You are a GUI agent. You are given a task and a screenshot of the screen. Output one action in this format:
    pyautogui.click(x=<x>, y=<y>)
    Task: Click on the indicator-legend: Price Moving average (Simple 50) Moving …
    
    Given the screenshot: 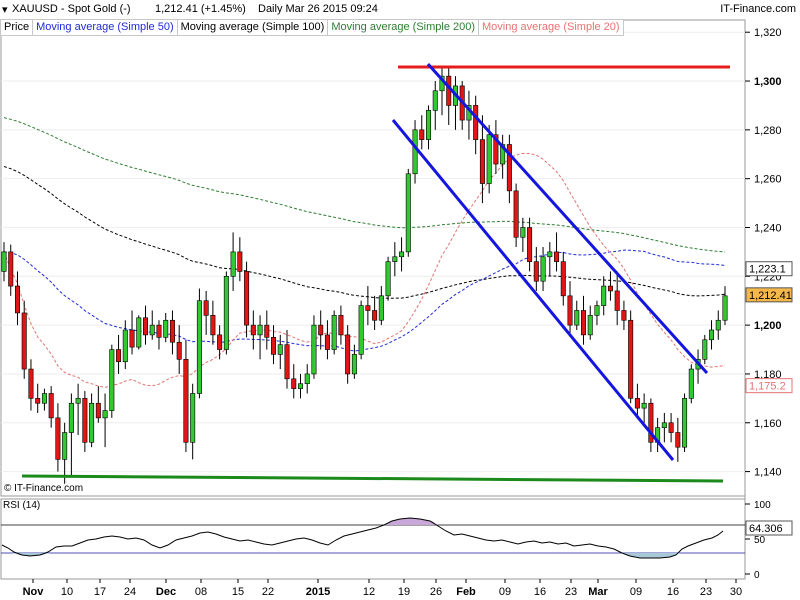 What is the action you would take?
    pyautogui.click(x=312, y=27)
    